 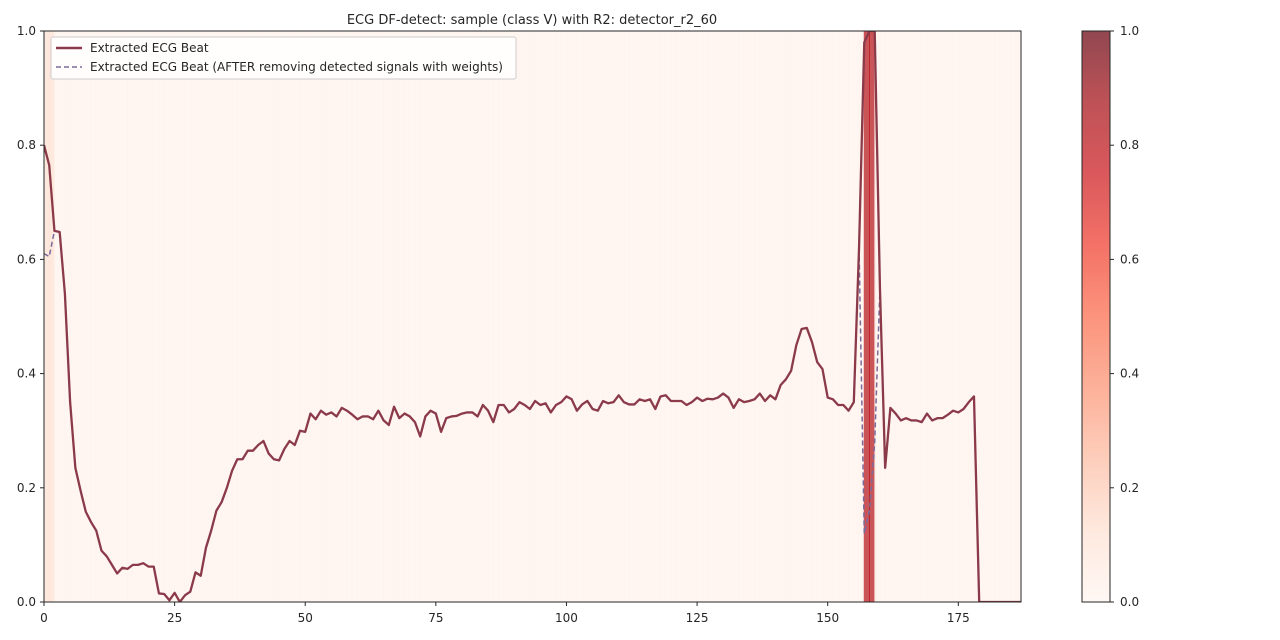 I want to click on colorbar: 0.0 0.2 0.4 0.6 0.8 1.0, so click(x=1110, y=316).